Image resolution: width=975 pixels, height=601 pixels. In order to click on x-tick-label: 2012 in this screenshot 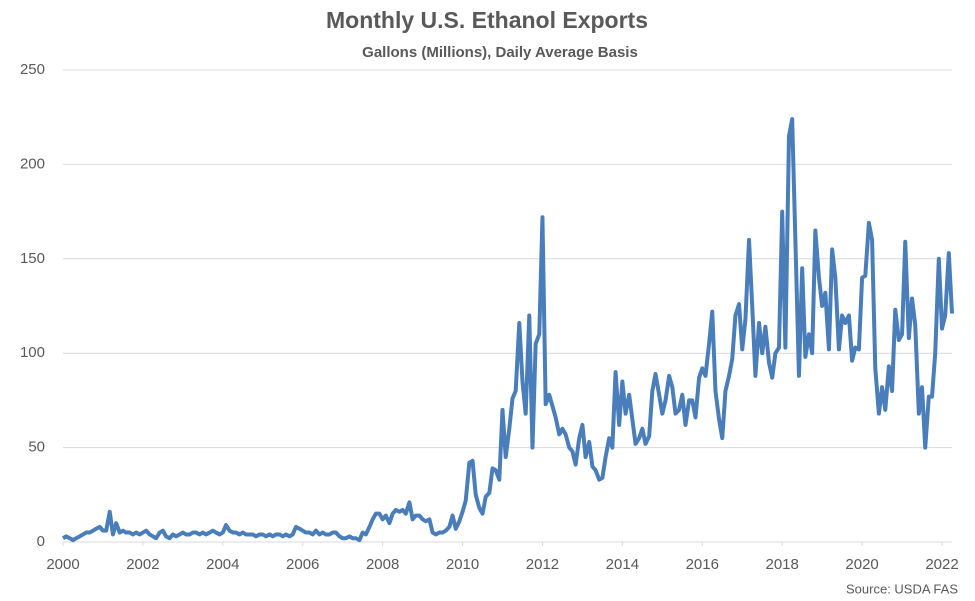, I will do `click(542, 564)`.